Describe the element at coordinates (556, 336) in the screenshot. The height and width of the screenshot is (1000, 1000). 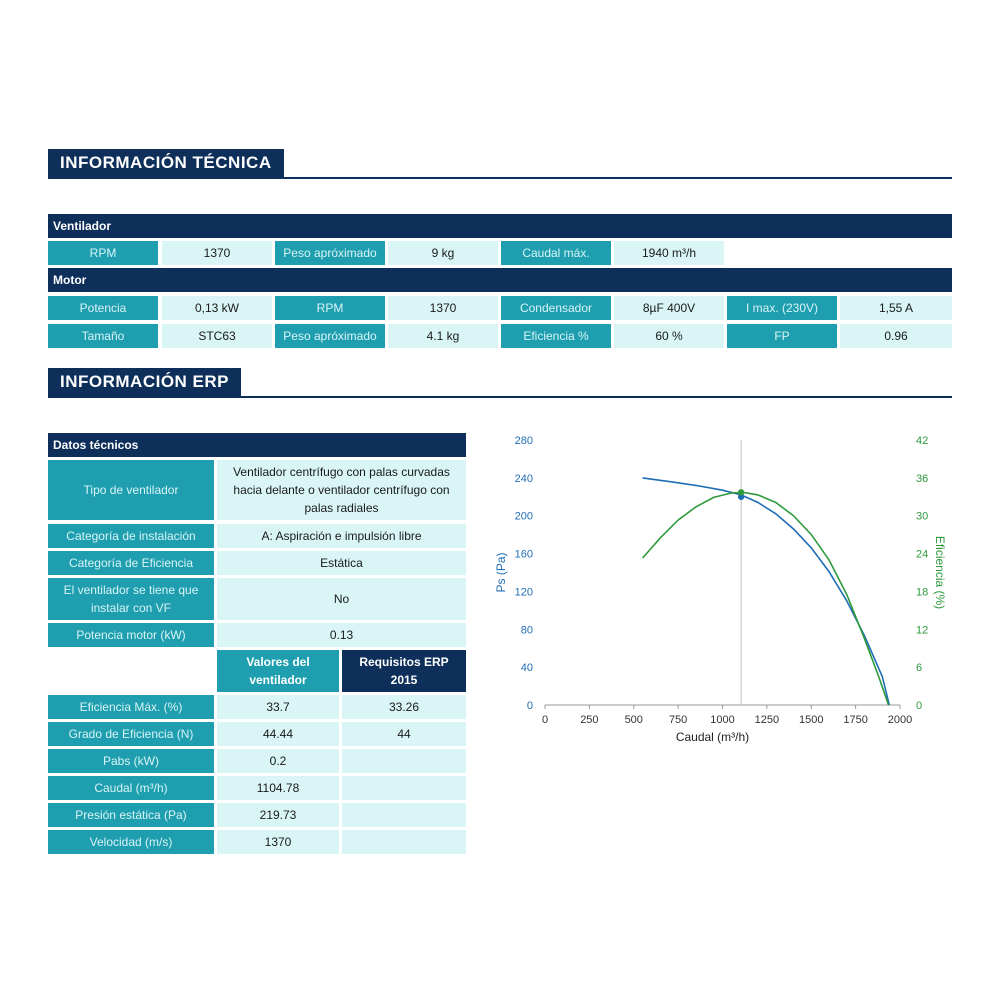
I see `motor-eficiencia-label: Eficiencia %` at that location.